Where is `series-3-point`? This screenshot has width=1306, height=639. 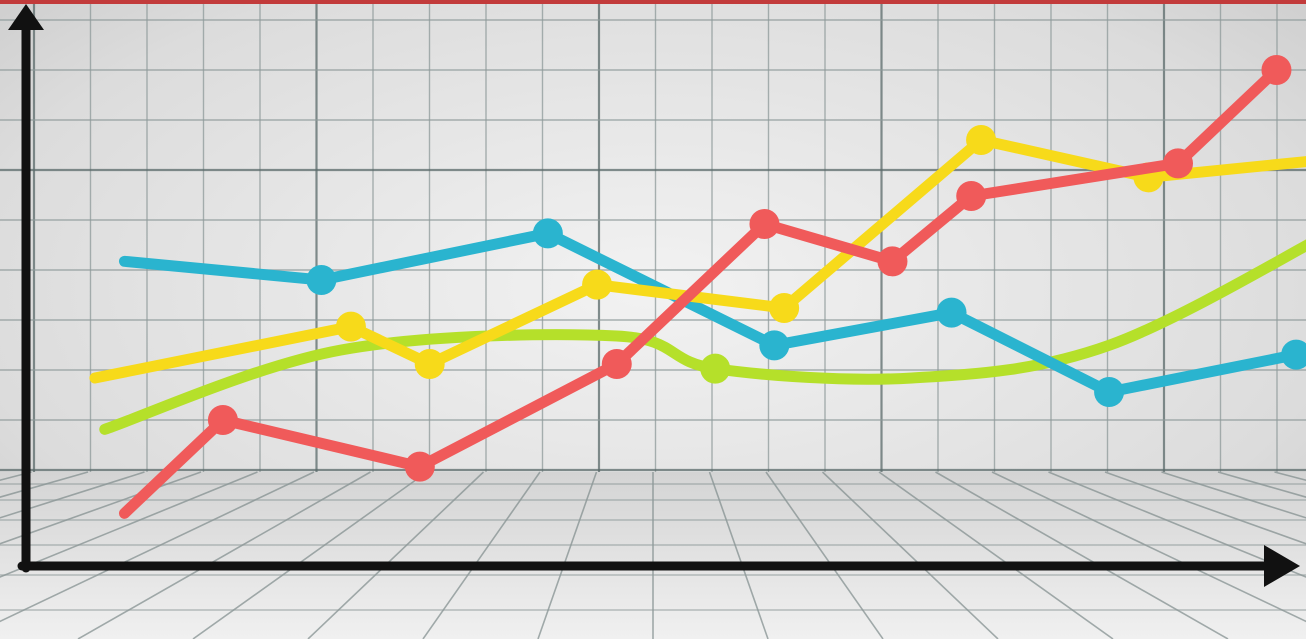
series-3-point is located at coordinates (715, 368).